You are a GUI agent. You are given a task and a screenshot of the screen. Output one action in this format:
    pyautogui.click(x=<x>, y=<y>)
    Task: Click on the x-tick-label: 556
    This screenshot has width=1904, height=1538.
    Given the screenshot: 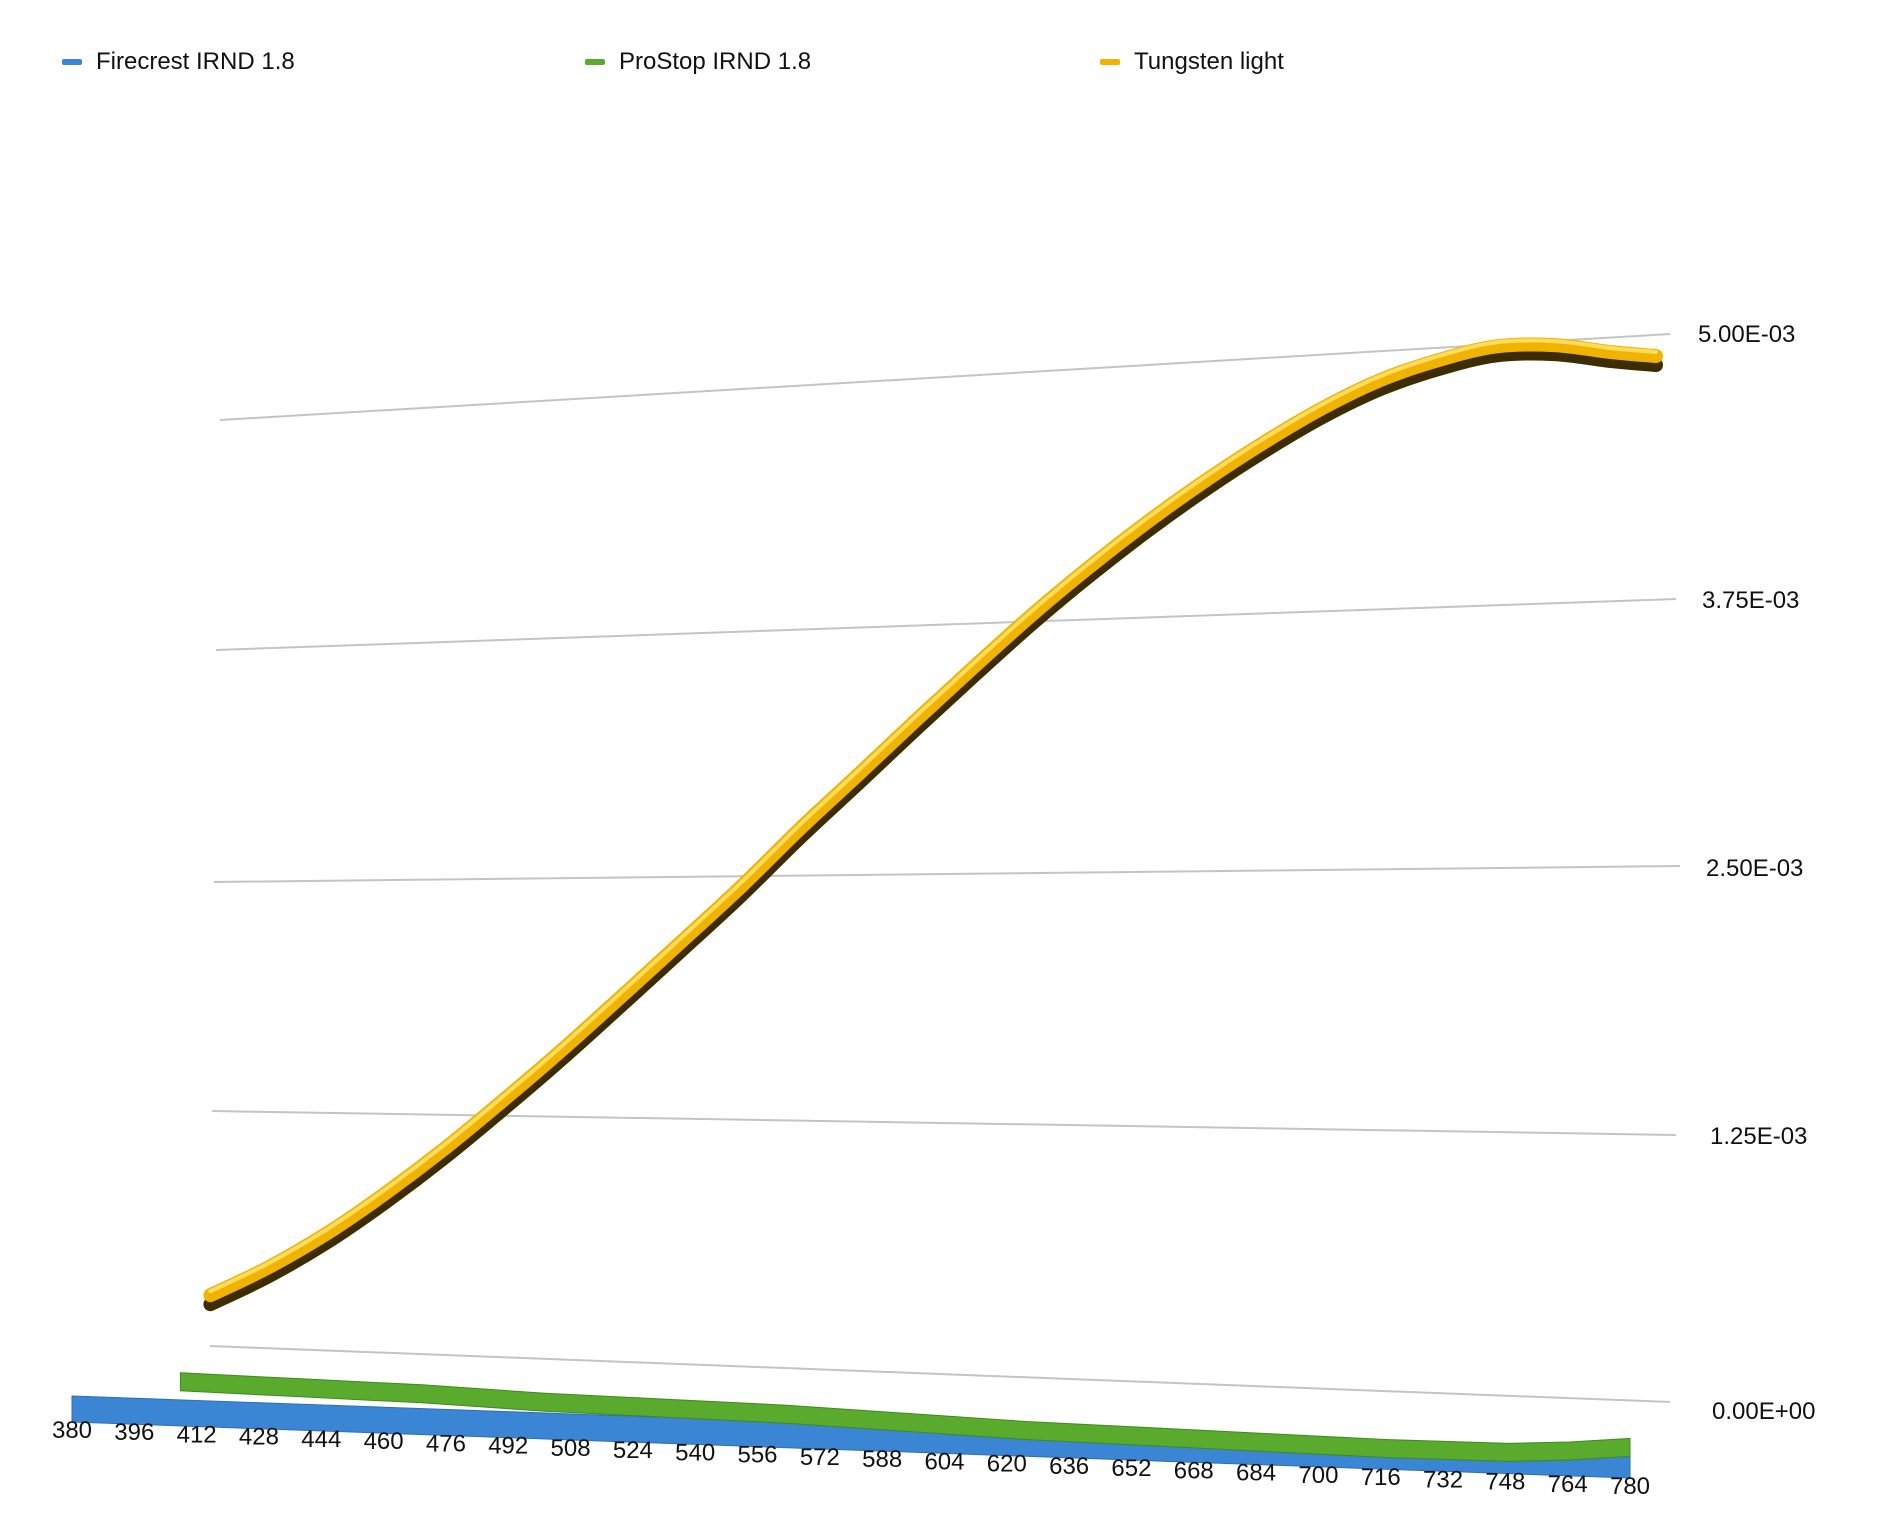 What is the action you would take?
    pyautogui.click(x=757, y=1455)
    